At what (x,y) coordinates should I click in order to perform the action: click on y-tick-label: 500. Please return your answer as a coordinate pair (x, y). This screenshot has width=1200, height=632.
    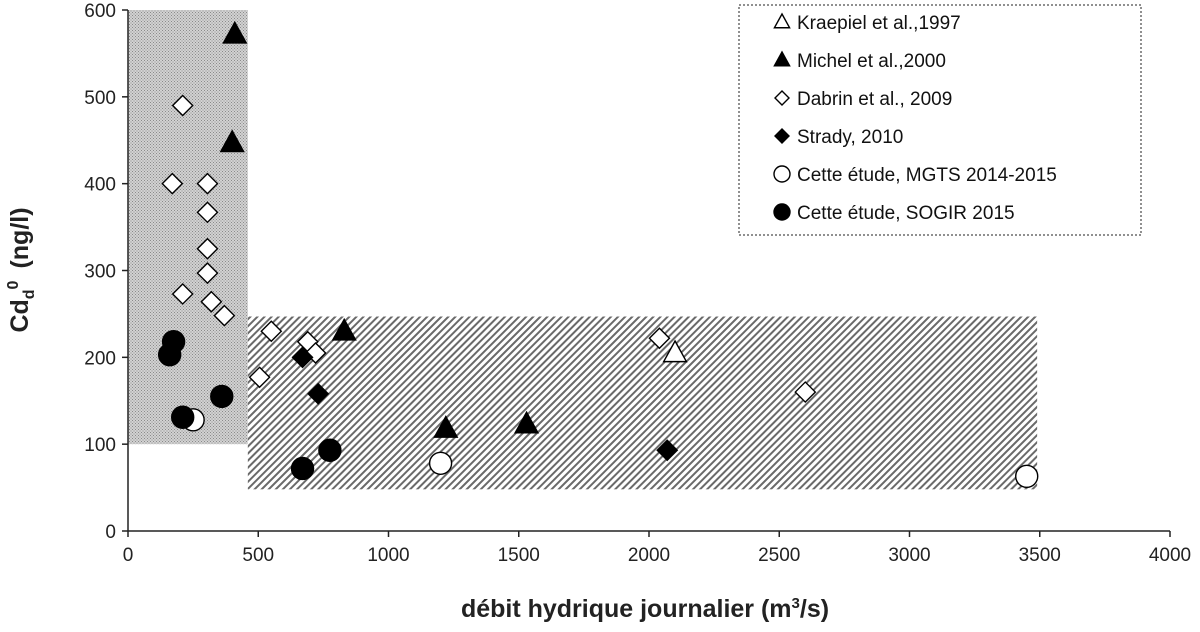
    Looking at the image, I should click on (100, 98).